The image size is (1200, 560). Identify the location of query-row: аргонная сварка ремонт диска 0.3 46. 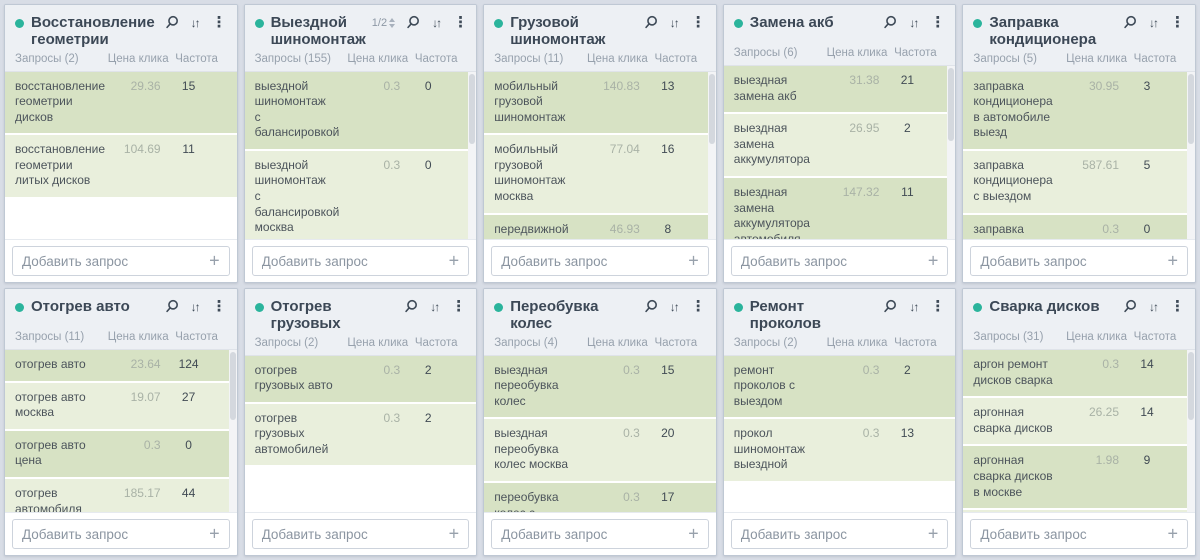
(1079, 511).